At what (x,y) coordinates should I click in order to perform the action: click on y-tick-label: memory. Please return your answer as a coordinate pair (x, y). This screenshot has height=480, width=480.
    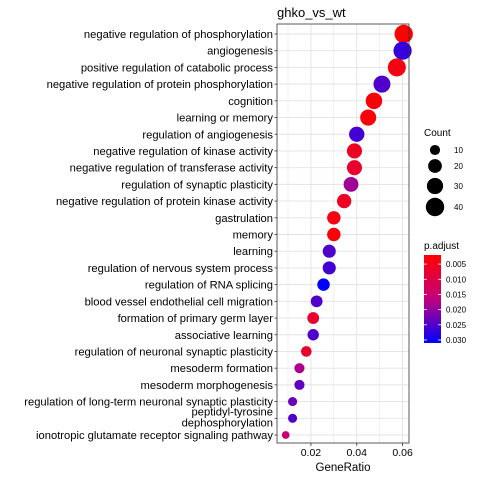
    Looking at the image, I should click on (253, 236).